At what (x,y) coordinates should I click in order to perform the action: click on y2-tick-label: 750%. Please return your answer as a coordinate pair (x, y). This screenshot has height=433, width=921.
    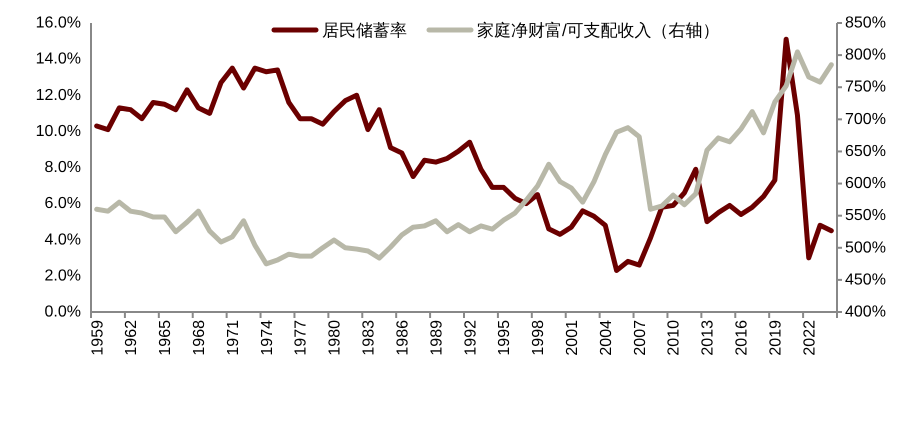
    Looking at the image, I should click on (865, 87).